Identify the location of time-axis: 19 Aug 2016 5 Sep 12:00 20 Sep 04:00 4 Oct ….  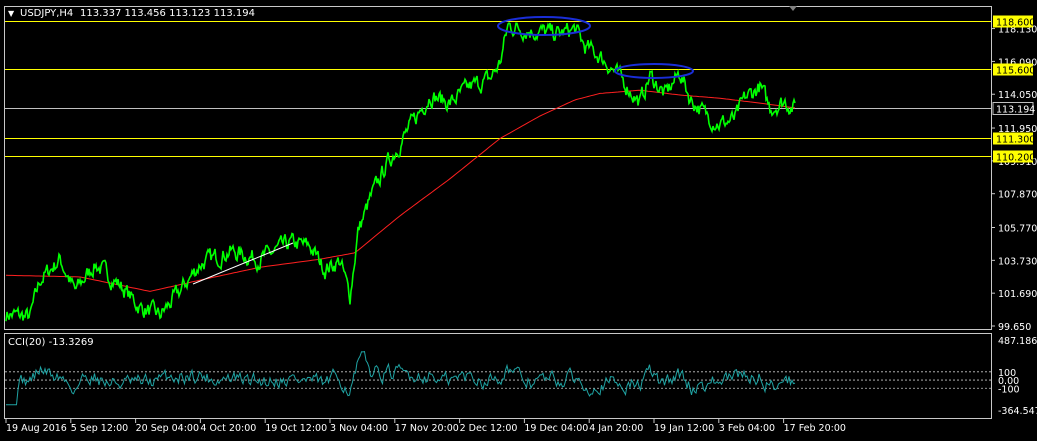
(425, 426).